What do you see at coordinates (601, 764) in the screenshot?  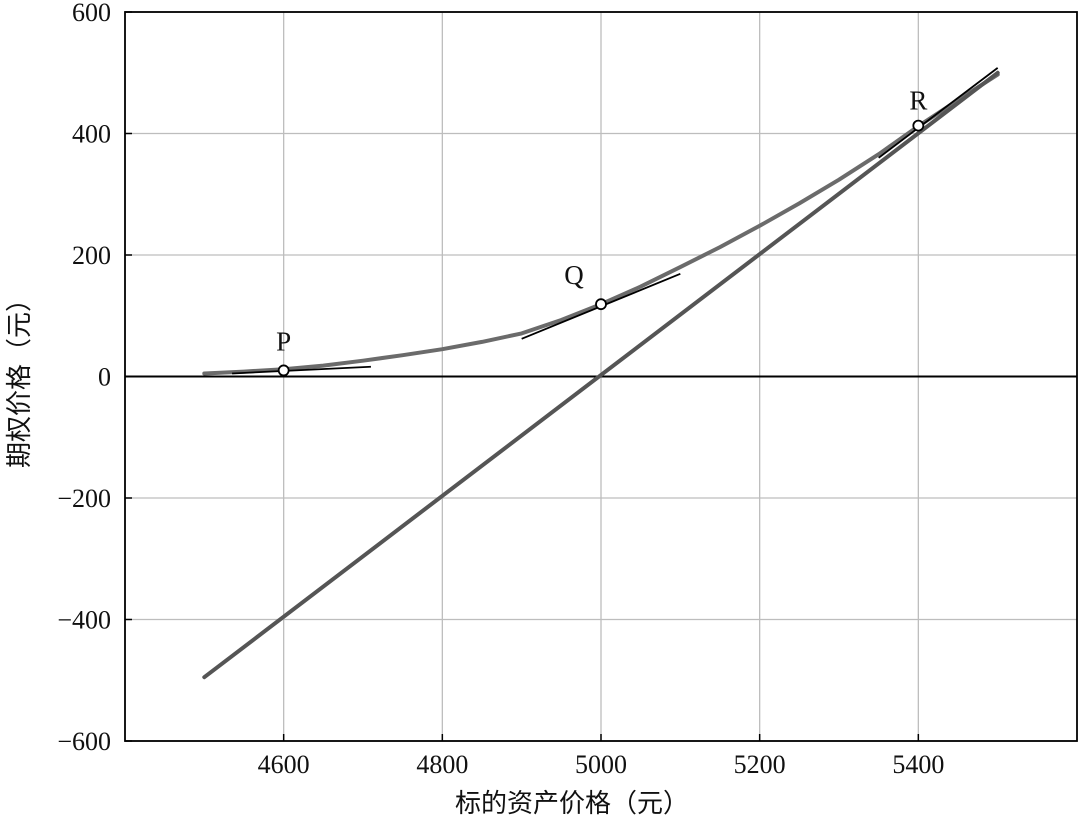 I see `x-tick-label-5000: 5000` at bounding box center [601, 764].